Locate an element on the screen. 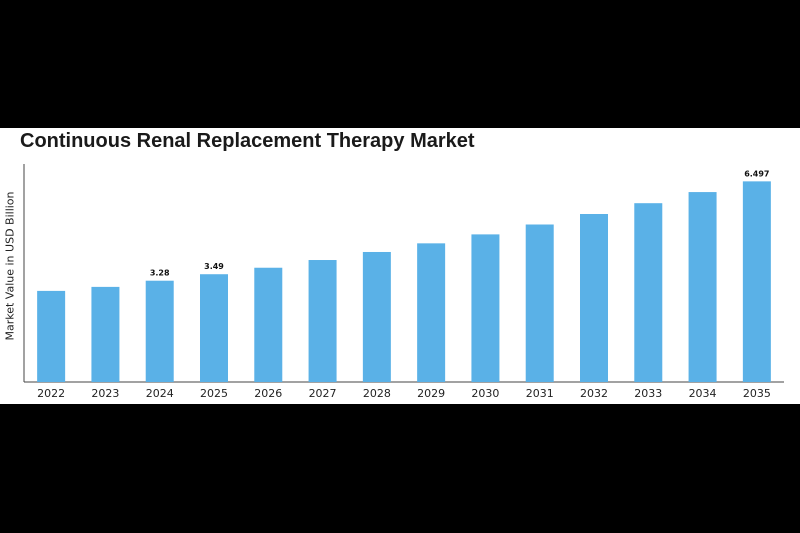 This screenshot has height=533, width=800. x-tick-label-2028: 2028 is located at coordinates (377, 393).